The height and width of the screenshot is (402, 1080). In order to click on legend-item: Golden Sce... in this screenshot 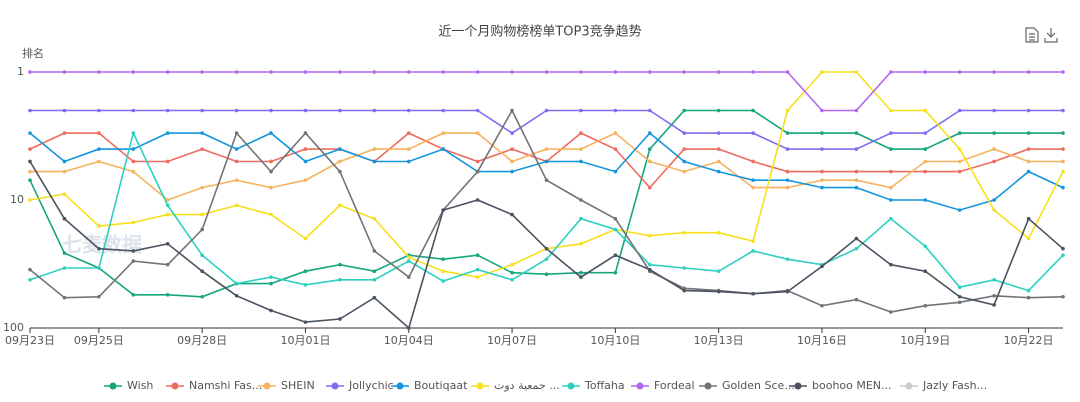, I will do `click(747, 385)`.